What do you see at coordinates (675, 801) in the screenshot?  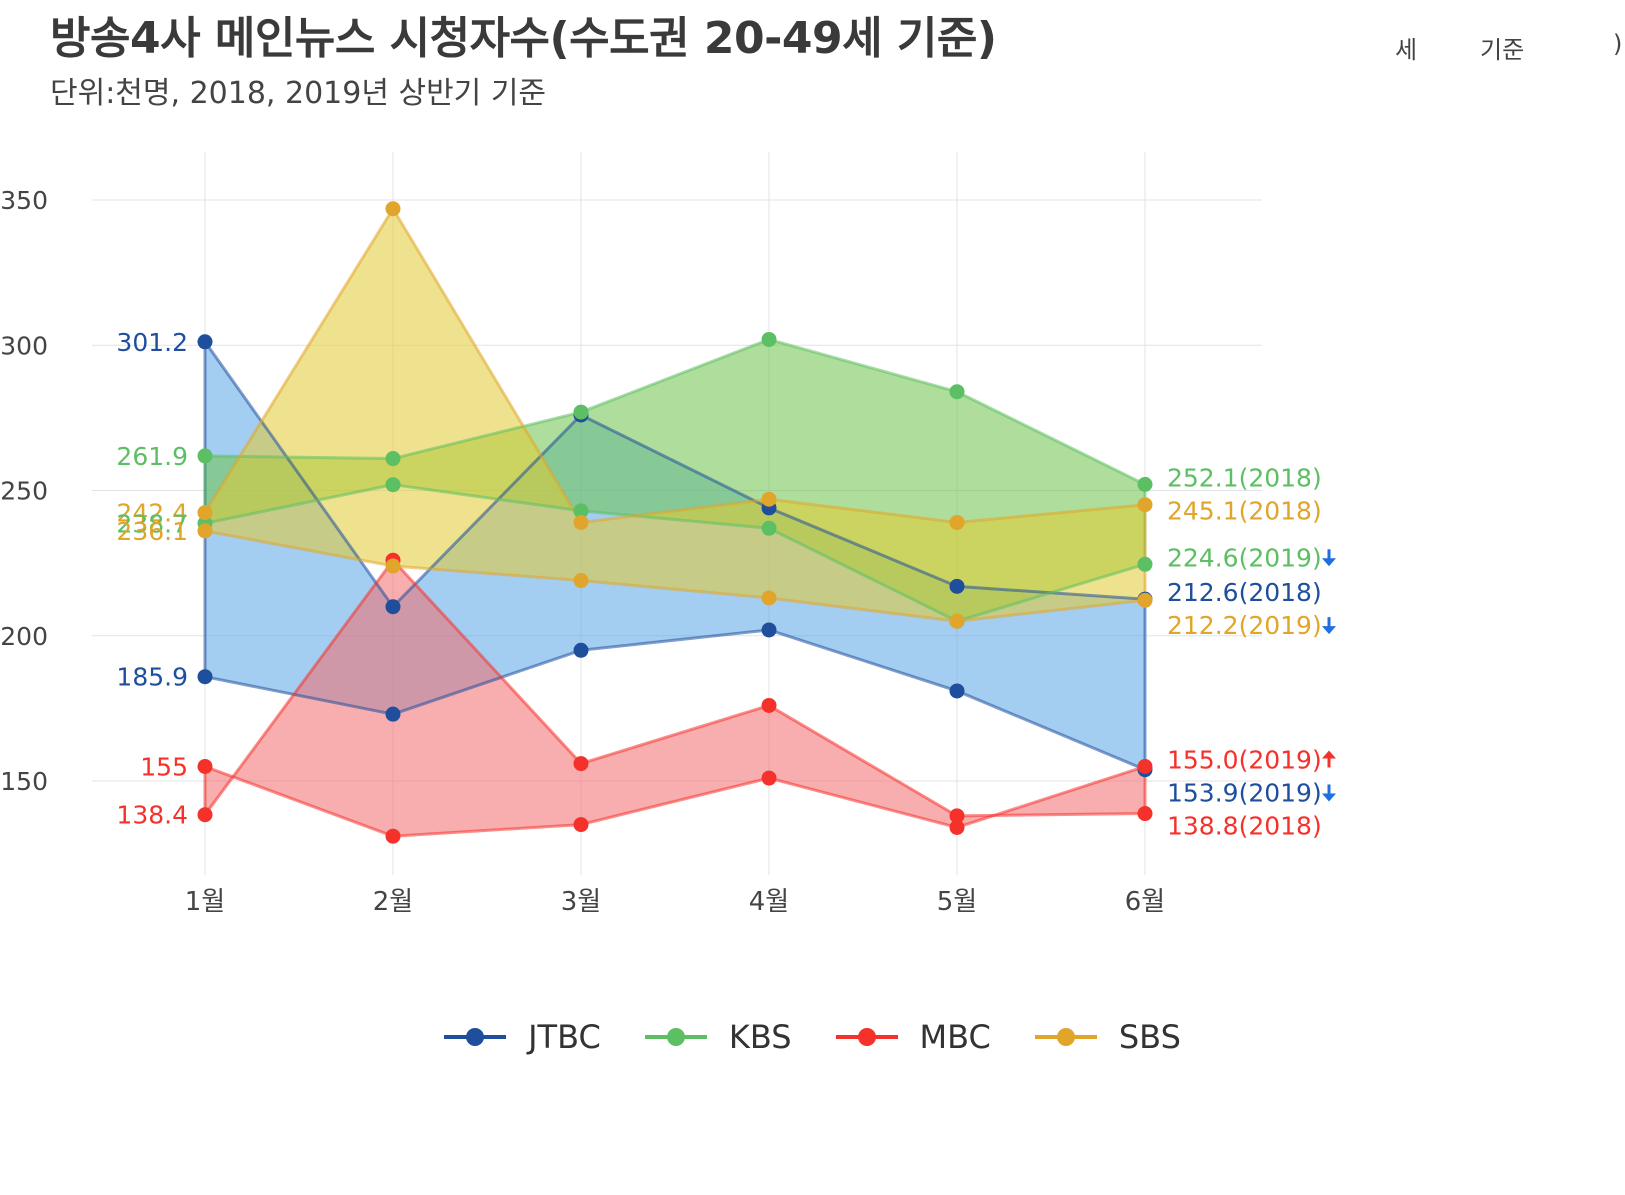 I see `line-mbc-2019` at bounding box center [675, 801].